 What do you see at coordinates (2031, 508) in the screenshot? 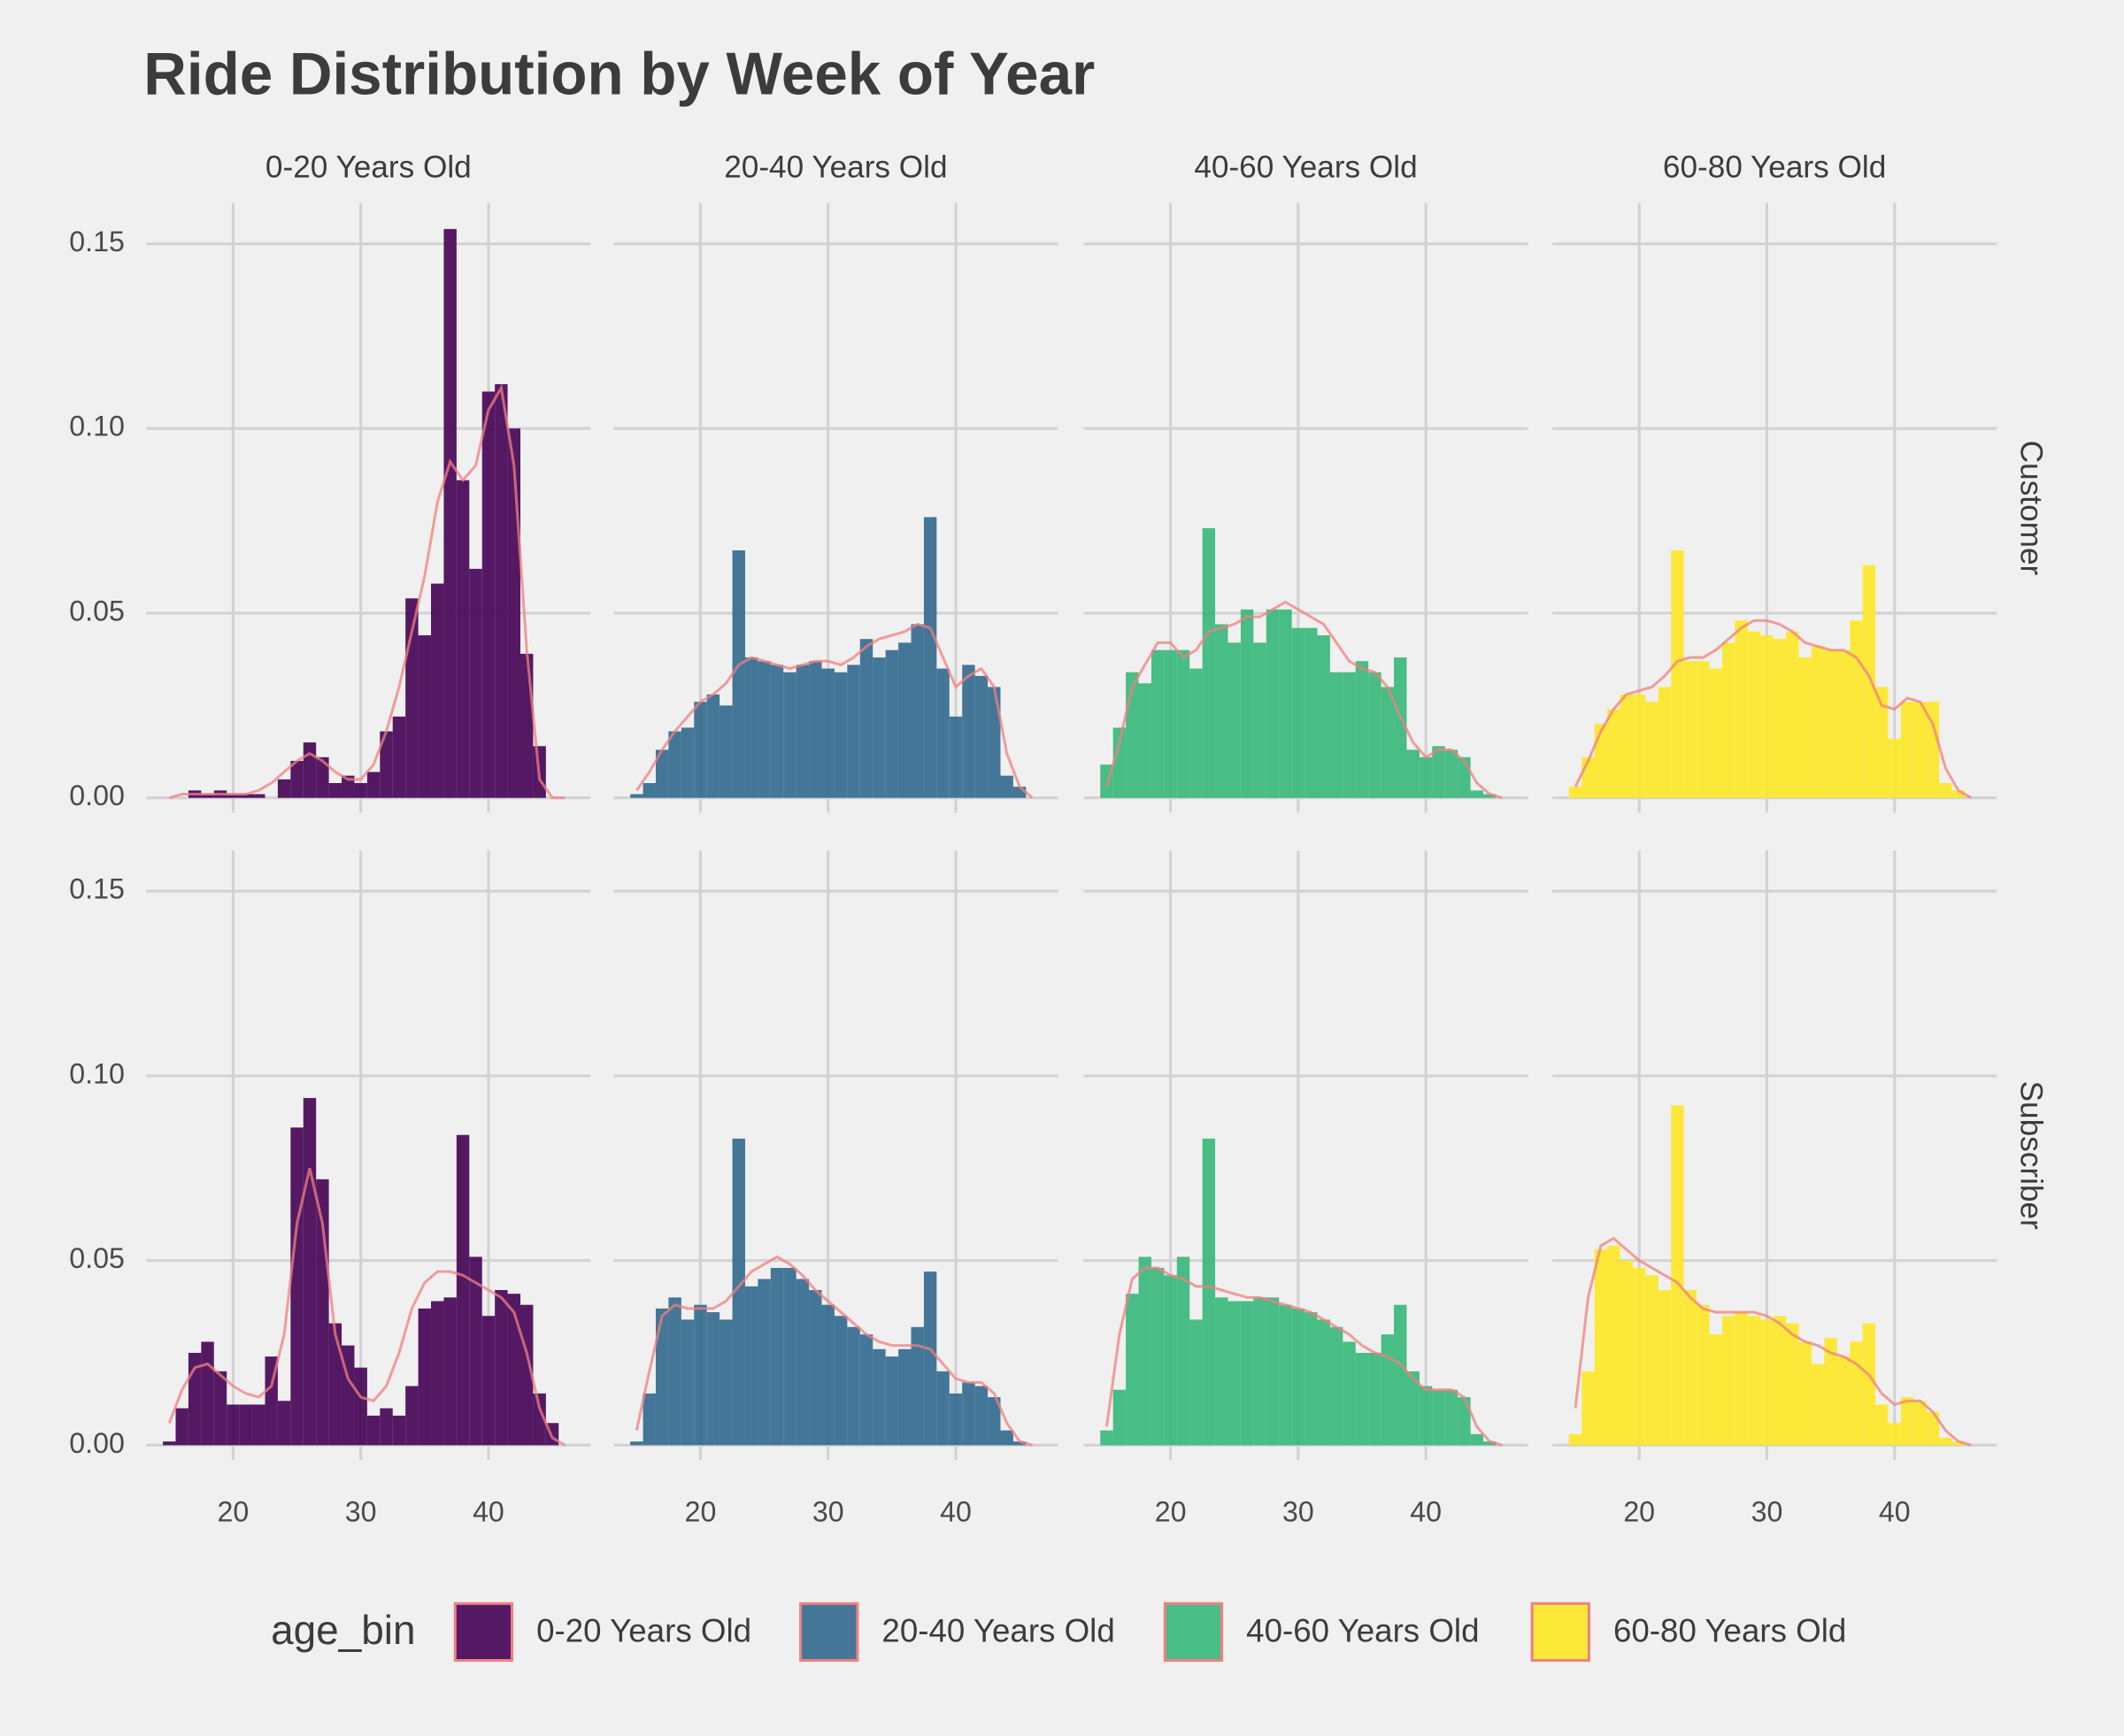
I see `facet-row-label: Customer` at bounding box center [2031, 508].